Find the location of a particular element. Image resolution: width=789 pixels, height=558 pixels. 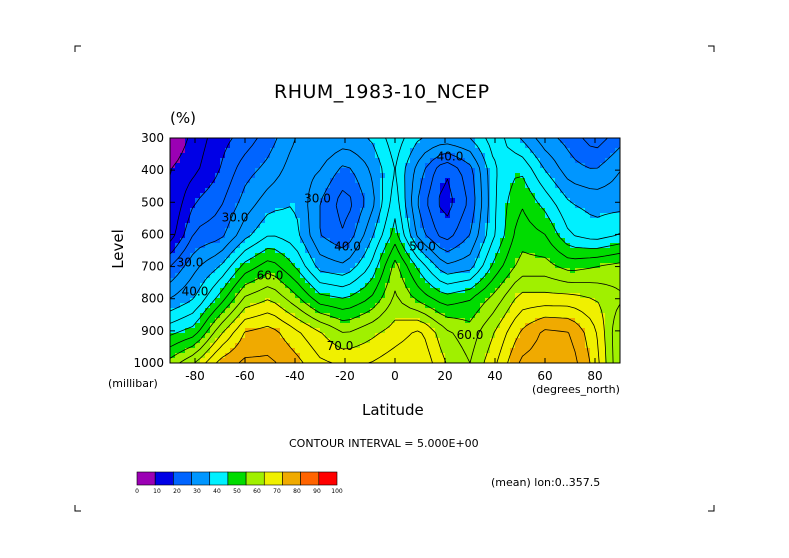

colorbar: 0 10 20 30 40 50 60 70 80 90 100 is located at coordinates (239, 483).